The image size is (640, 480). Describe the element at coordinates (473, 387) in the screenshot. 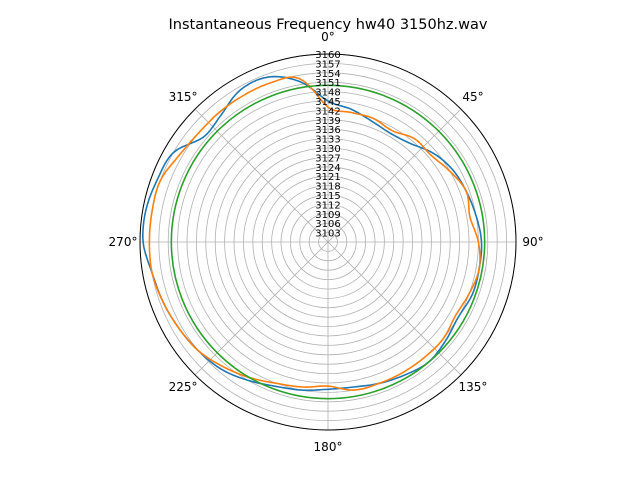

I see `angle-tick-label: 135°` at that location.